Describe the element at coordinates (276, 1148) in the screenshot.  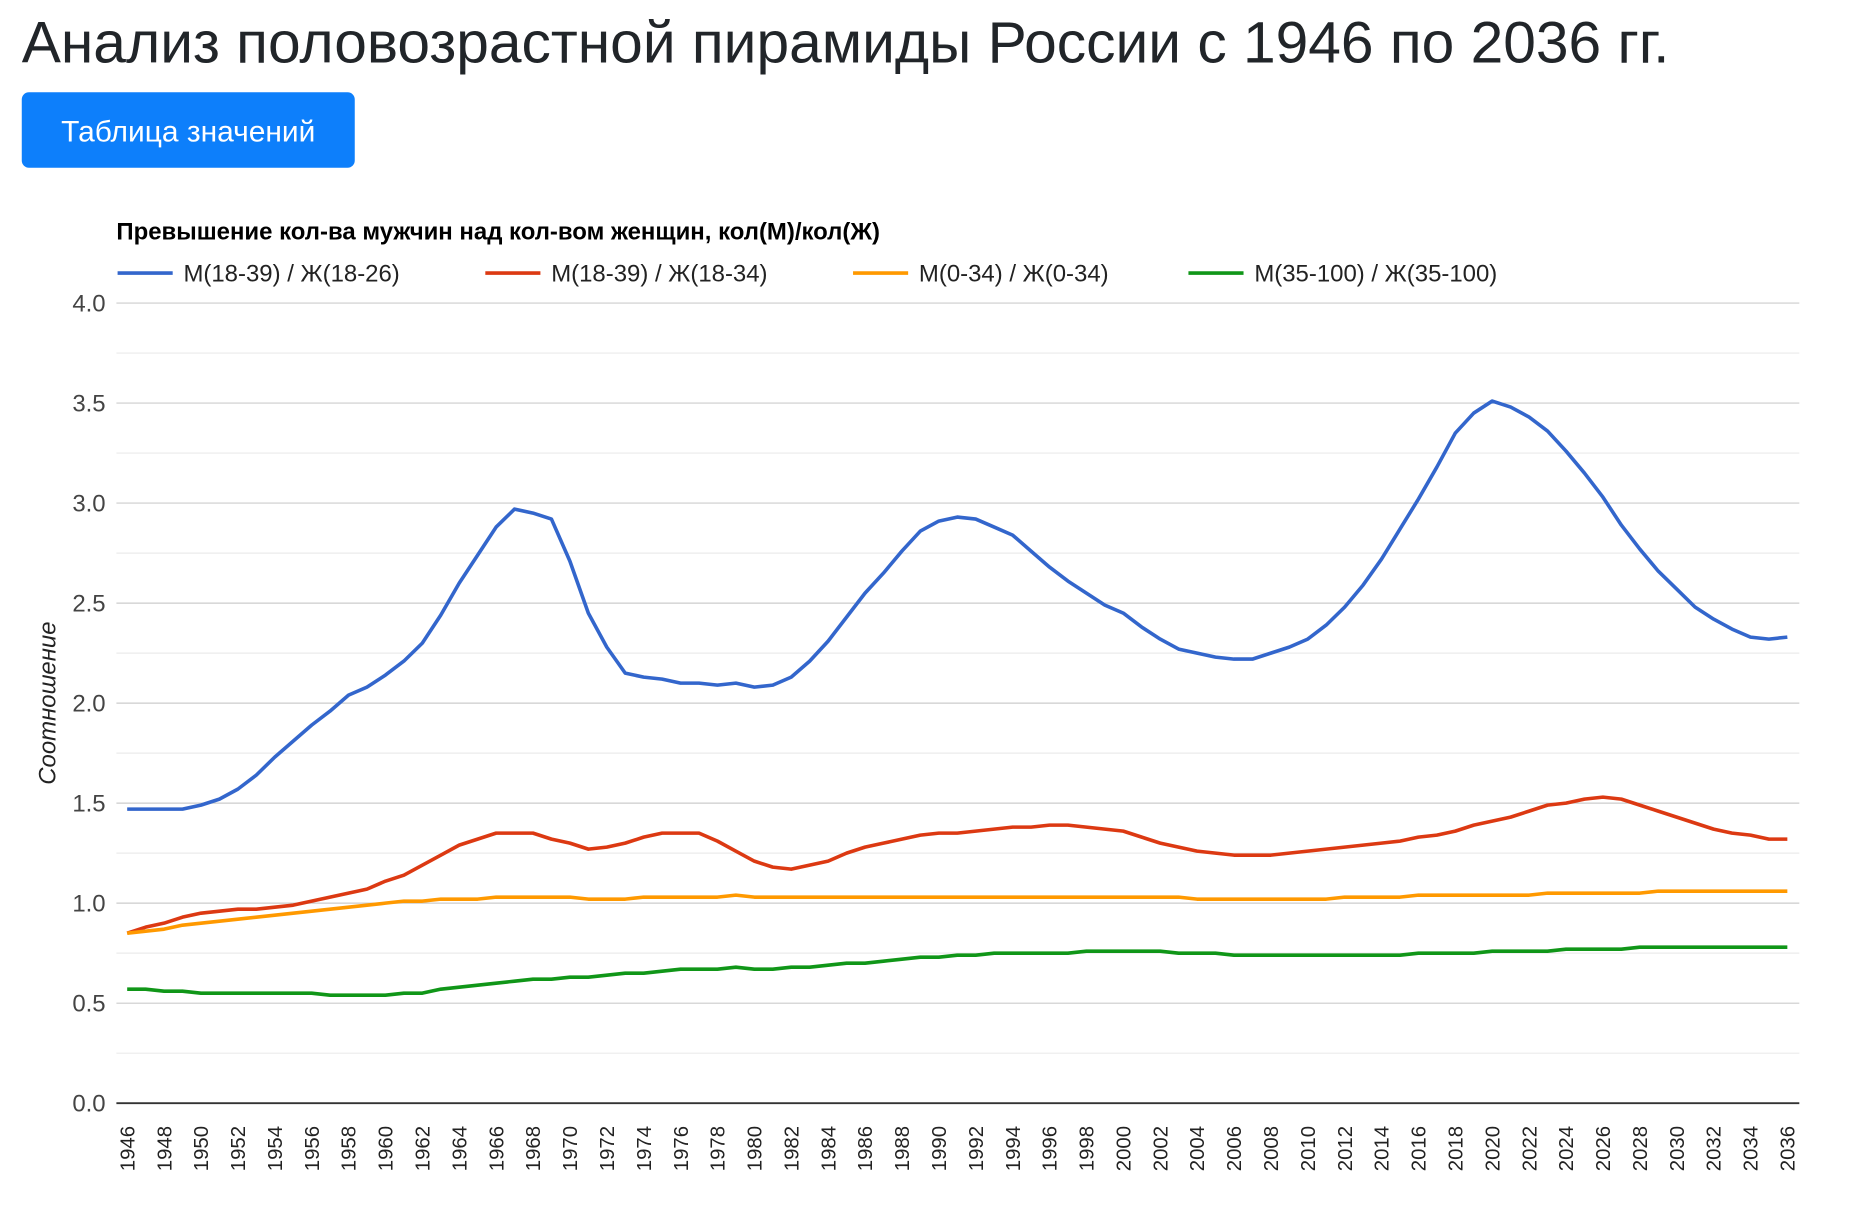
I see `x-tick-label: 1954` at that location.